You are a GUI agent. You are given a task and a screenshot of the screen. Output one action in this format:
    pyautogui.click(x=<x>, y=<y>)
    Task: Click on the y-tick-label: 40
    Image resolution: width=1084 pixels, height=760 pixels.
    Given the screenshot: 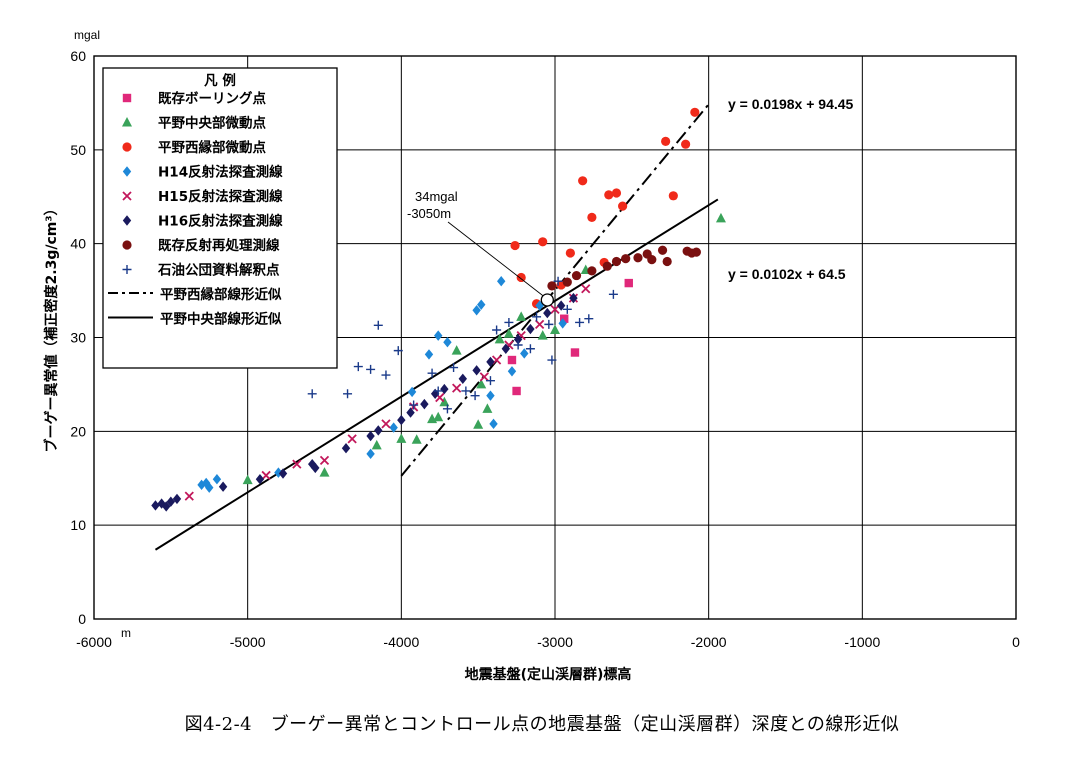 What is the action you would take?
    pyautogui.click(x=78, y=244)
    